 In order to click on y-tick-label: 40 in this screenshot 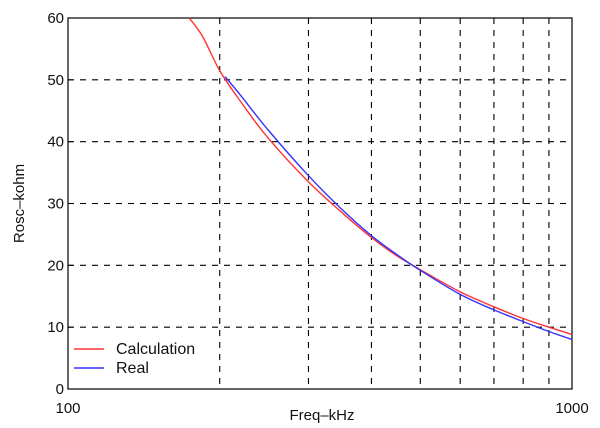, I will do `click(55, 142)`.